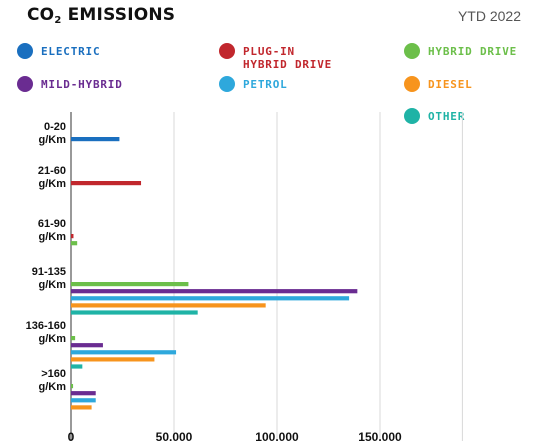 This screenshot has width=545, height=441. I want to click on legend-item-diesel: DIESEL, so click(438, 84).